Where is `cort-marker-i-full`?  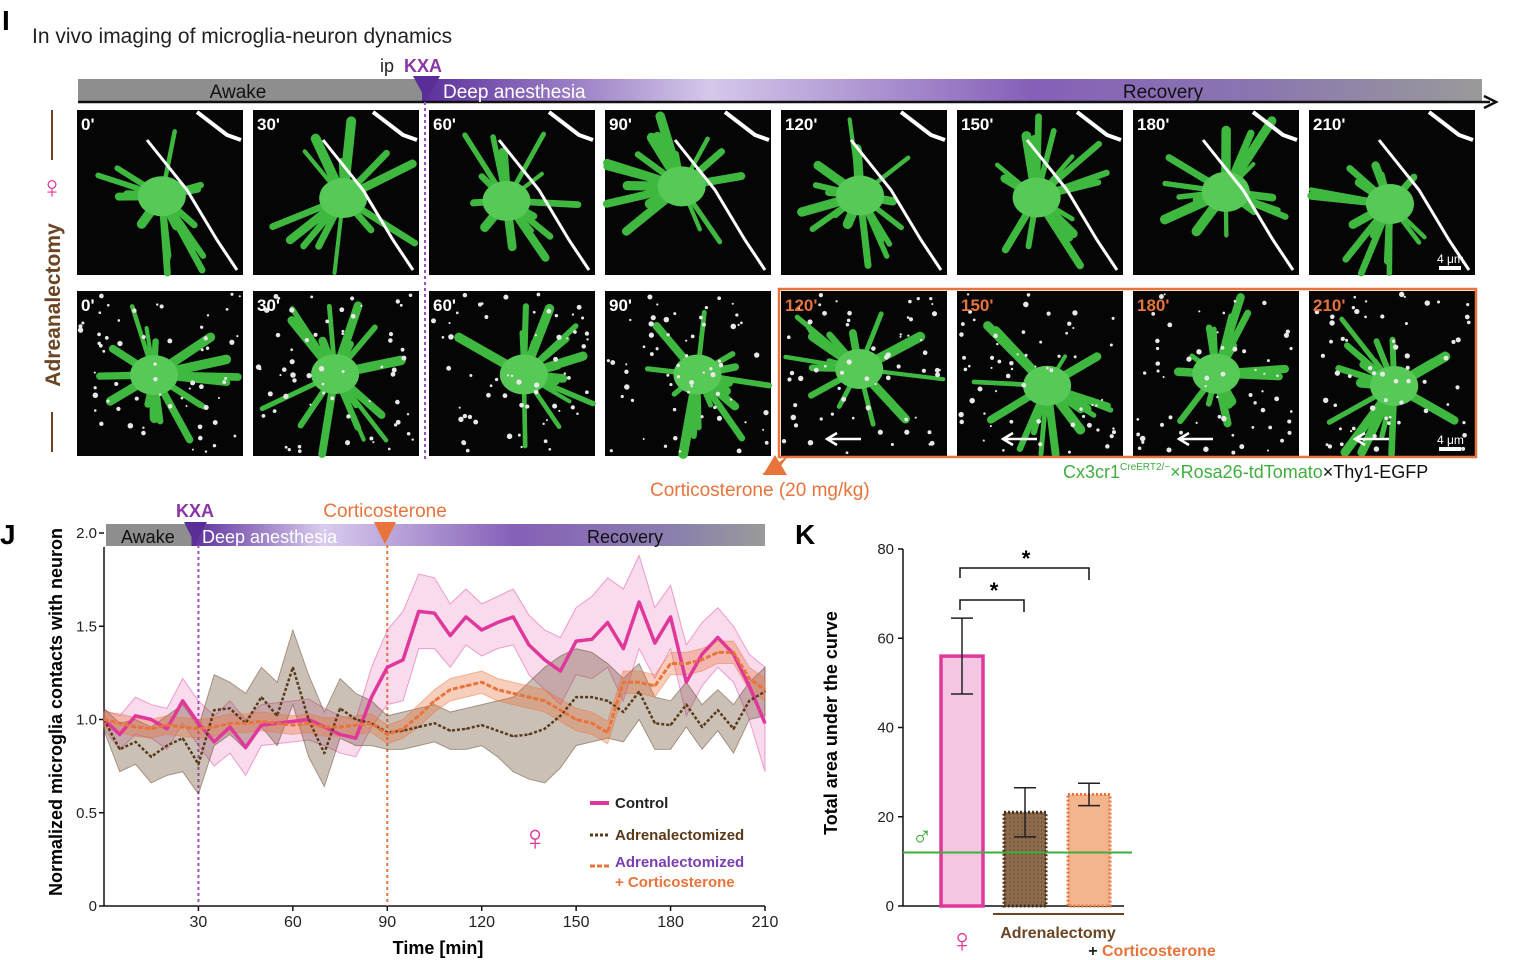
cort-marker-i-full is located at coordinates (775, 465).